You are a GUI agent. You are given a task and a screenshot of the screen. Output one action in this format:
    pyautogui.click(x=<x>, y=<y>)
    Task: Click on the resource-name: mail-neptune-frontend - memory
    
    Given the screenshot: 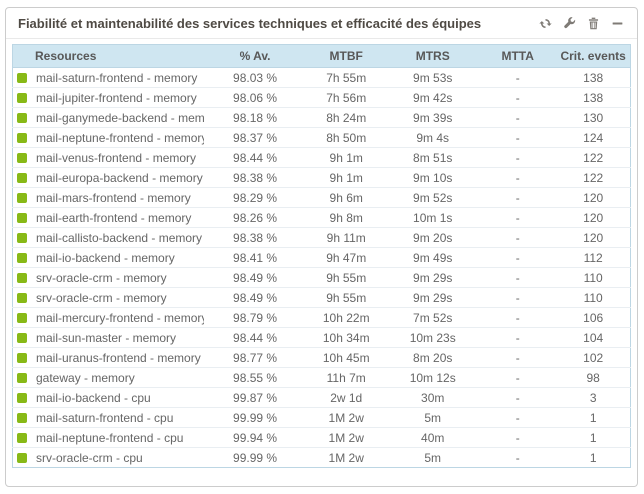 What is the action you would take?
    pyautogui.click(x=120, y=137)
    